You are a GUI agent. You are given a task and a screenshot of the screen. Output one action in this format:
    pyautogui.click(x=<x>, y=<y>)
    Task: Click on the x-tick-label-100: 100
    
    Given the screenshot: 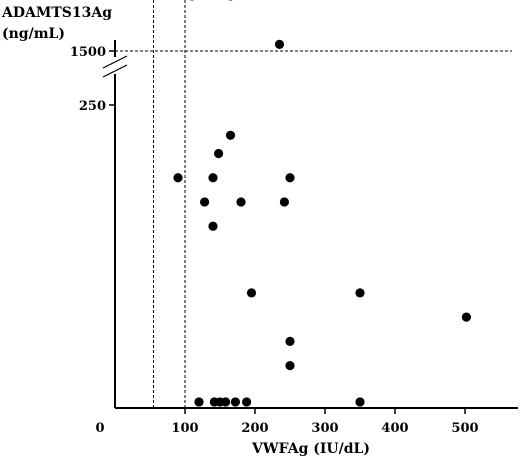 What is the action you would take?
    pyautogui.click(x=184, y=428)
    